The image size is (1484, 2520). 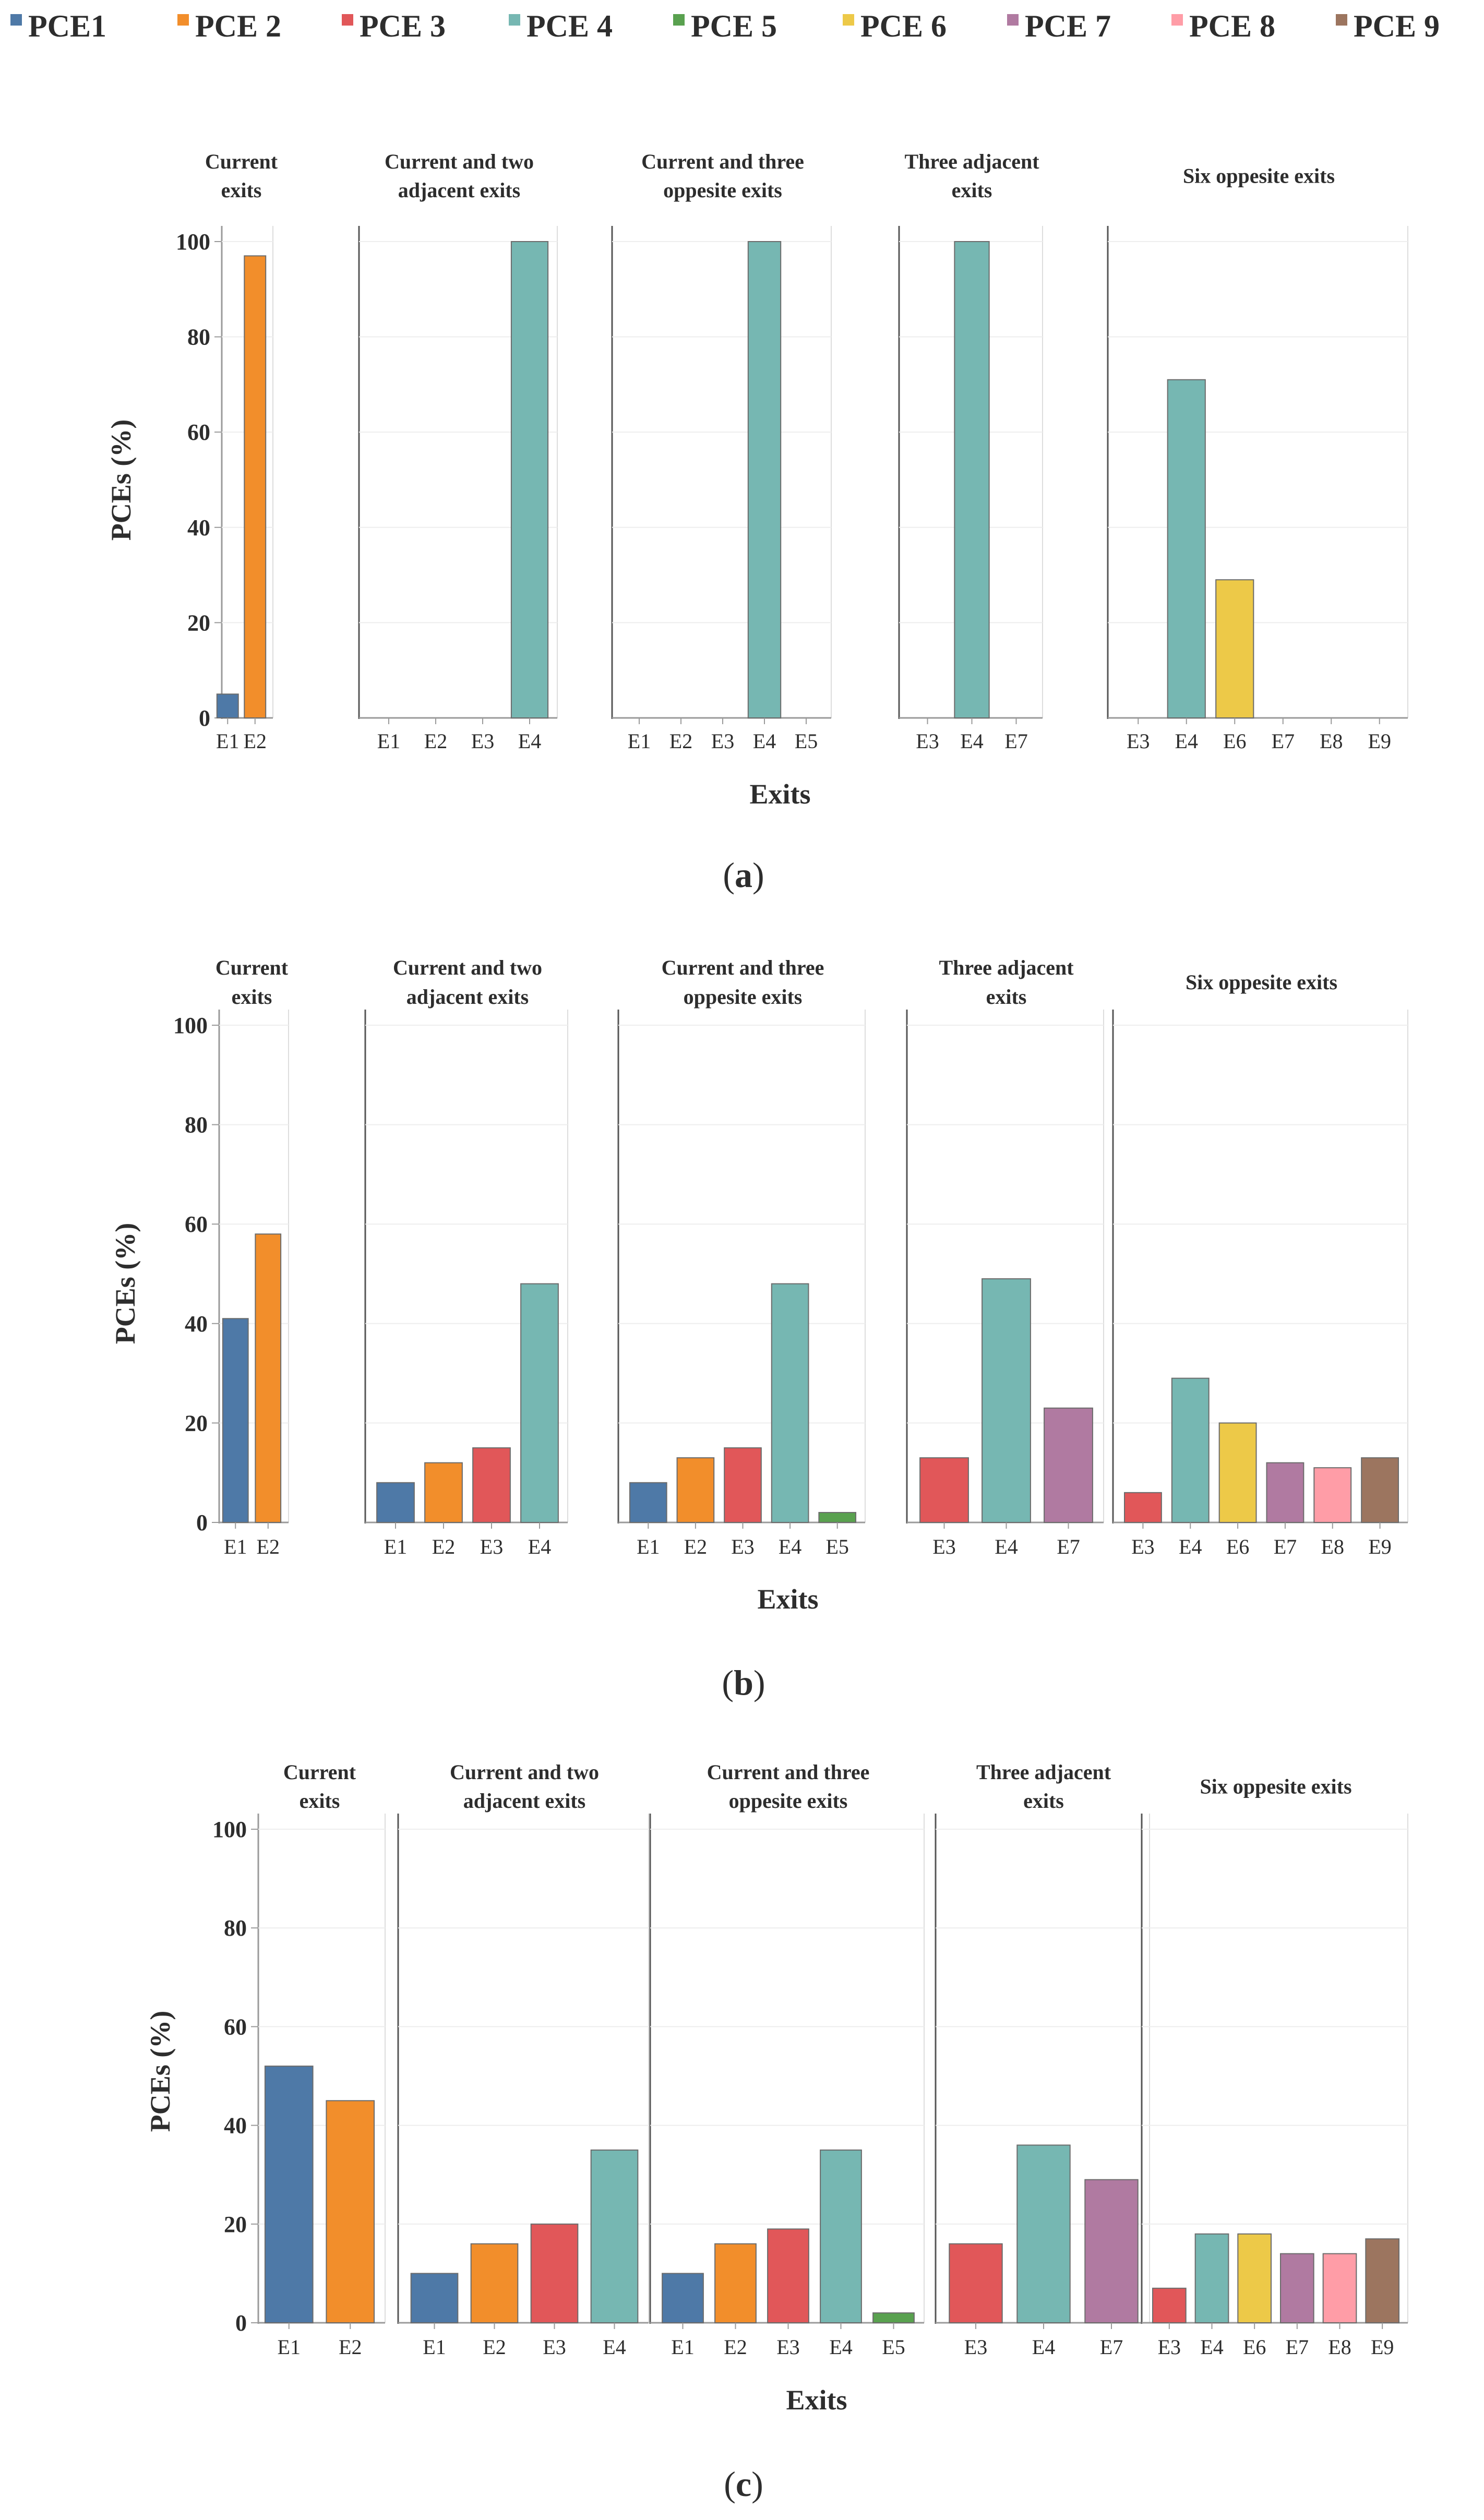 I want to click on panel-letter: (c), so click(x=743, y=2484).